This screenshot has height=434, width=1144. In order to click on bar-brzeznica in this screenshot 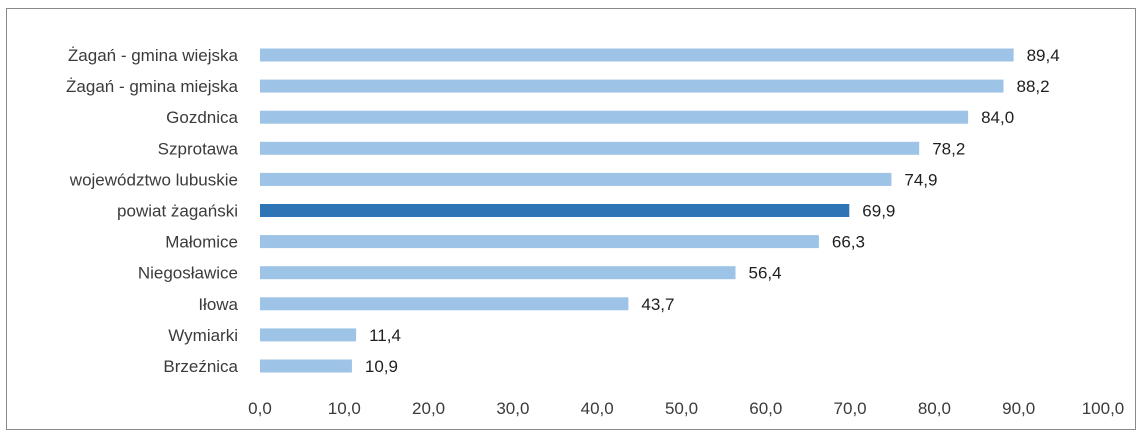, I will do `click(306, 366)`.